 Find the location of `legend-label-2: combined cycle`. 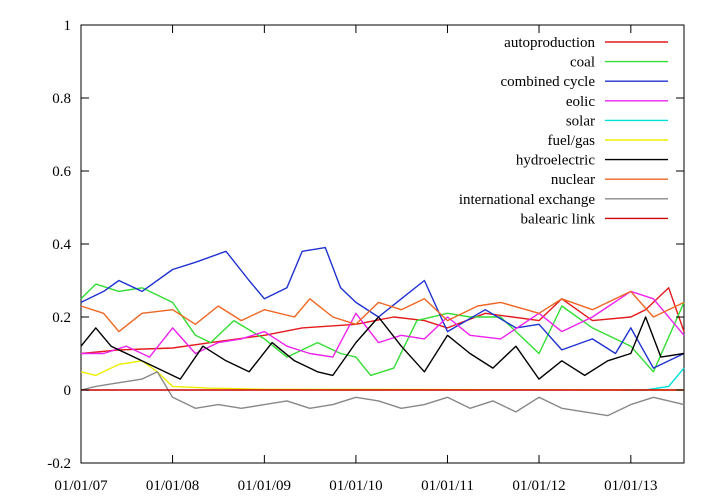

legend-label-2: combined cycle is located at coordinates (547, 82).